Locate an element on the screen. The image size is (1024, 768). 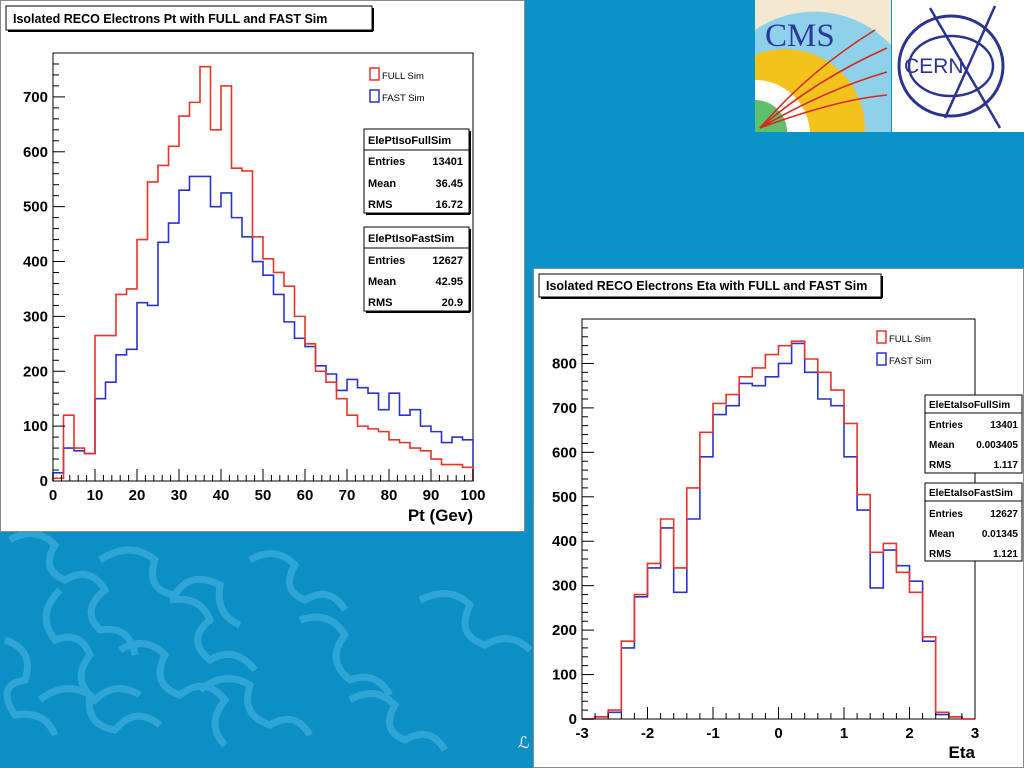
pt-x-tick-label: 90 is located at coordinates (431, 495).